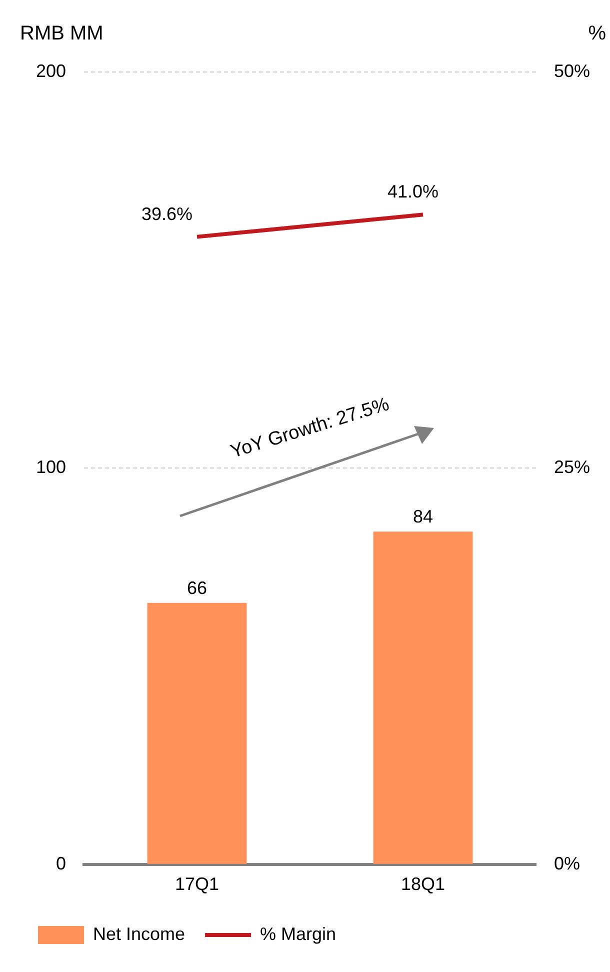 This screenshot has height=972, width=610. What do you see at coordinates (572, 70) in the screenshot?
I see `y2-tick-label: 50%` at bounding box center [572, 70].